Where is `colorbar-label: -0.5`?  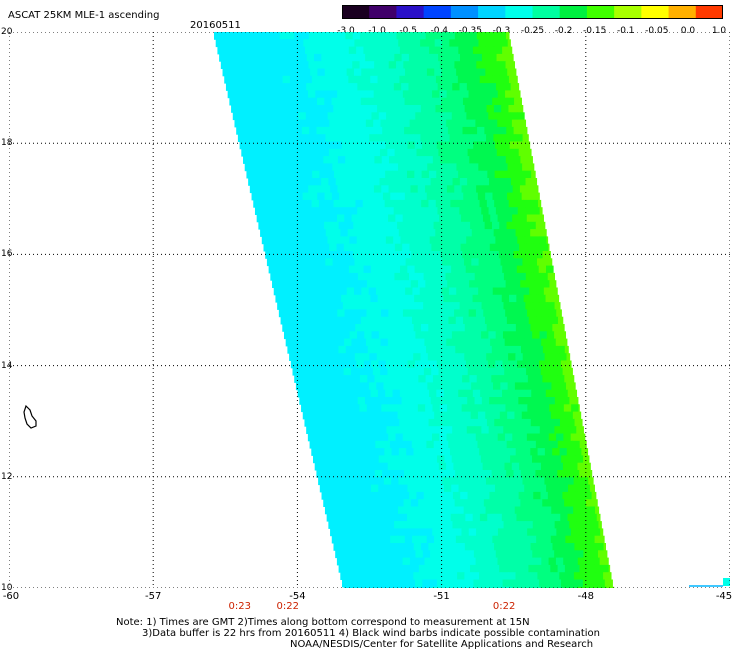 colorbar-label: -0.5 is located at coordinates (408, 31).